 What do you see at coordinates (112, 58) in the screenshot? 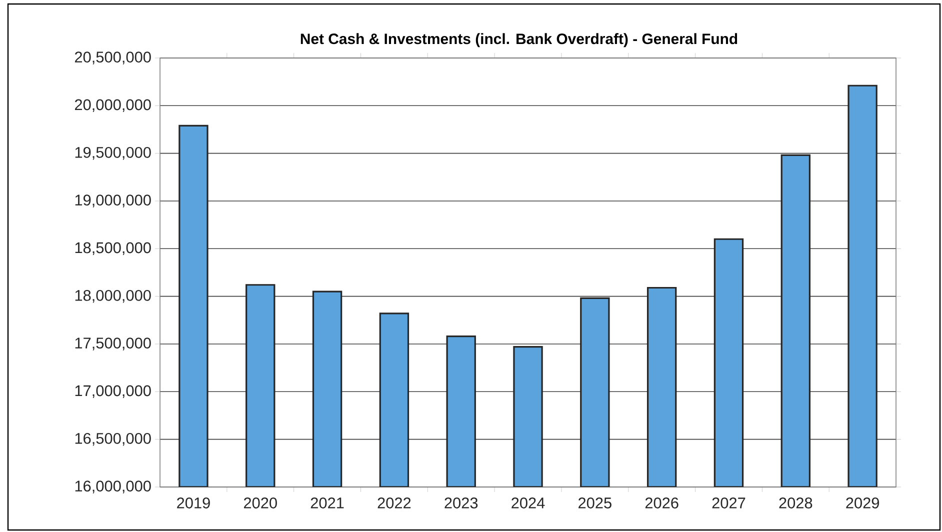
I see `y-tick-label: 20,500,000` at bounding box center [112, 58].